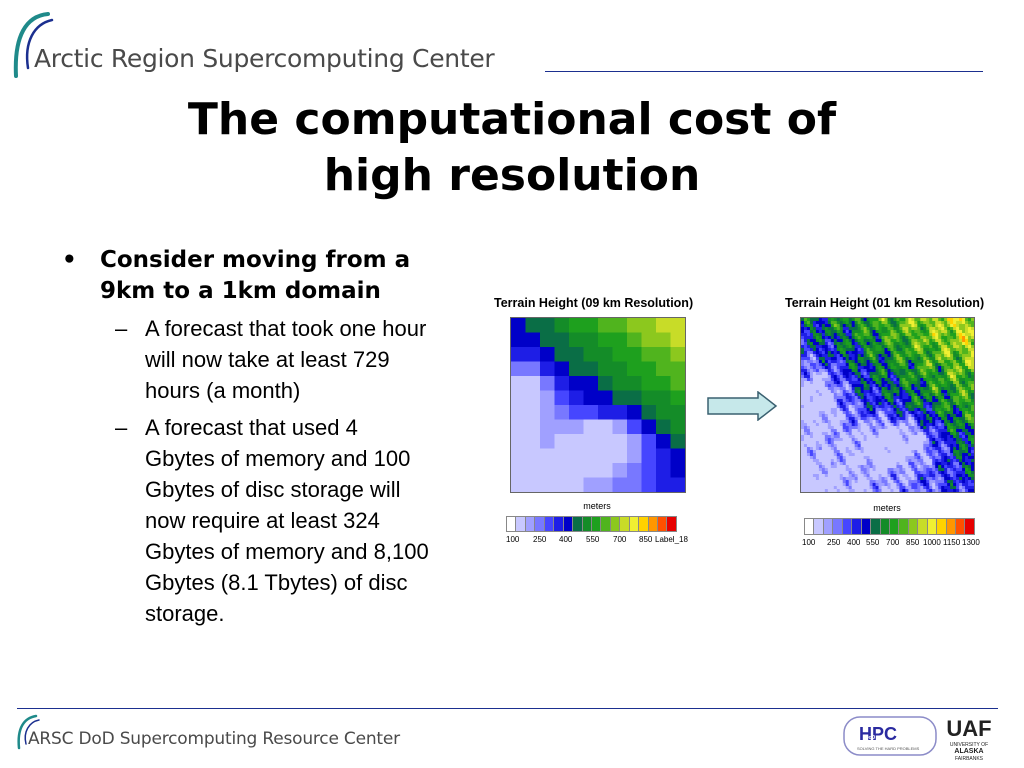  Describe the element at coordinates (893, 542) in the screenshot. I see `colorbar-tick: 700` at that location.